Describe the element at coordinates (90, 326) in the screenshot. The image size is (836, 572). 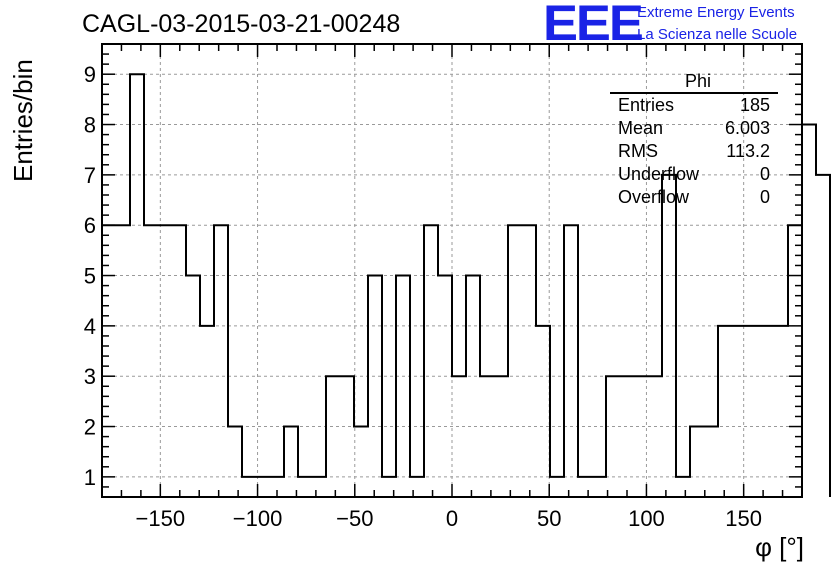
I see `y-tick-label: 4` at that location.